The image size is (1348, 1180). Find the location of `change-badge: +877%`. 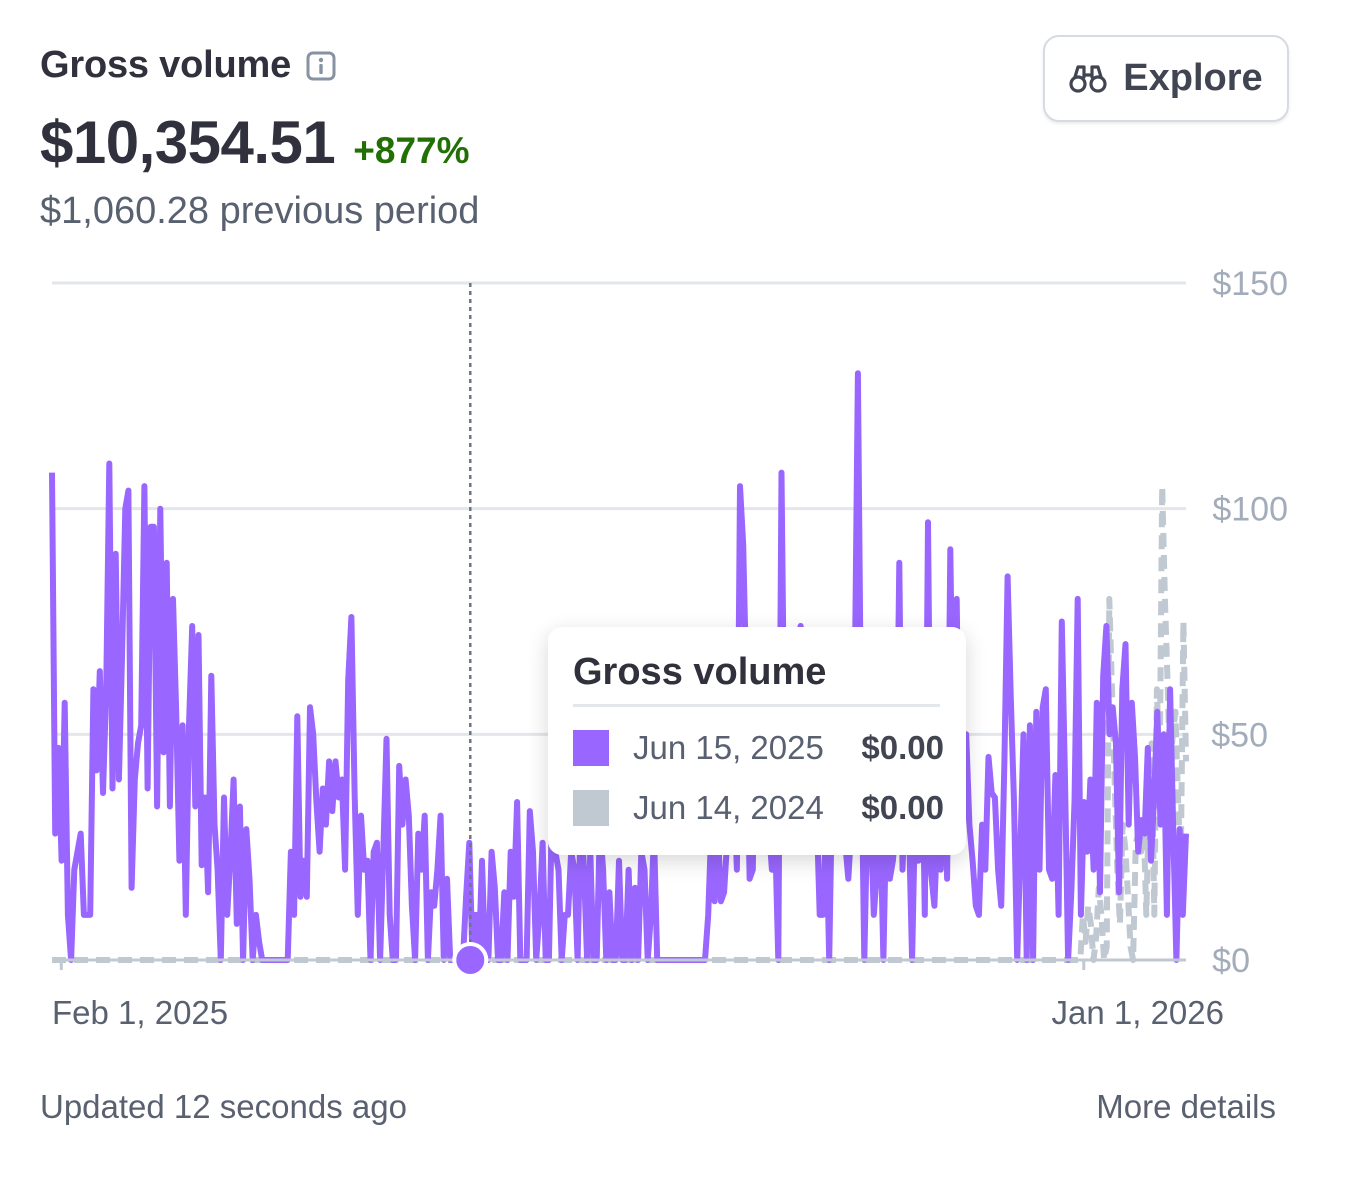

change-badge: +877% is located at coordinates (411, 150).